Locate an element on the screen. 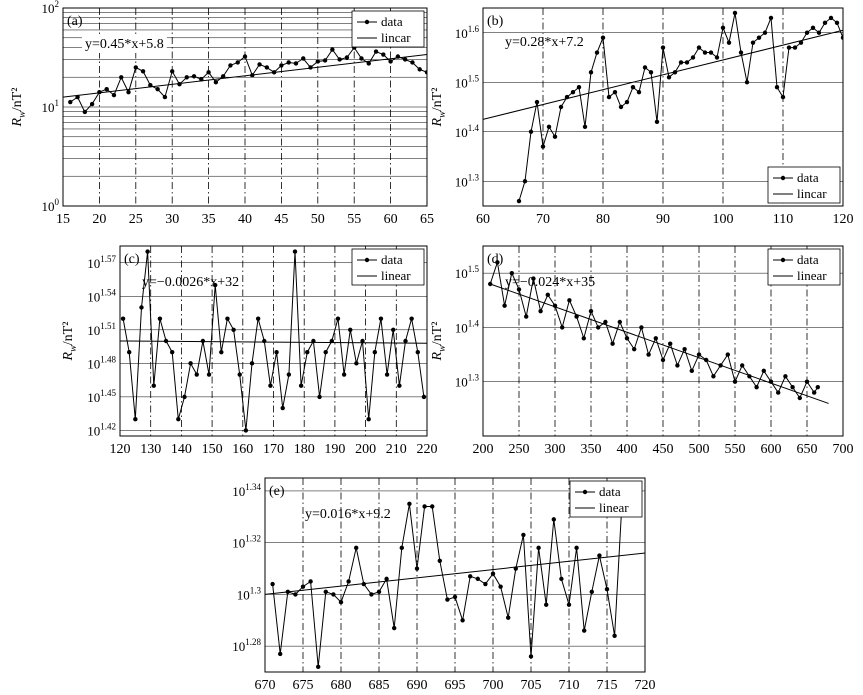 The height and width of the screenshot is (695, 863). x-tick-label: 140 is located at coordinates (181, 449).